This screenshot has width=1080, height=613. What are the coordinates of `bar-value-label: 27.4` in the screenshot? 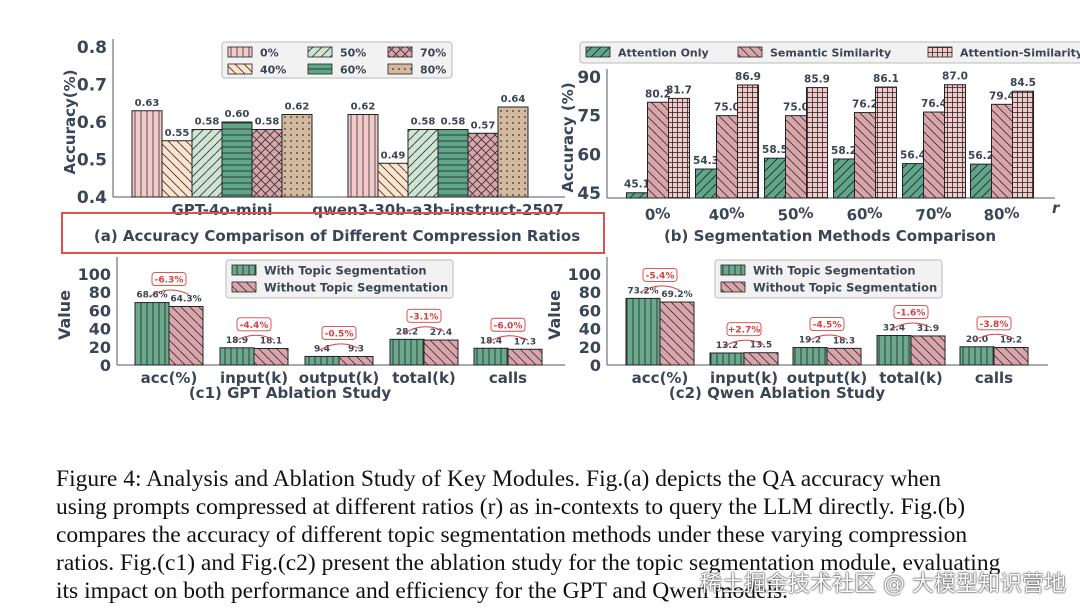 It's located at (441, 333).